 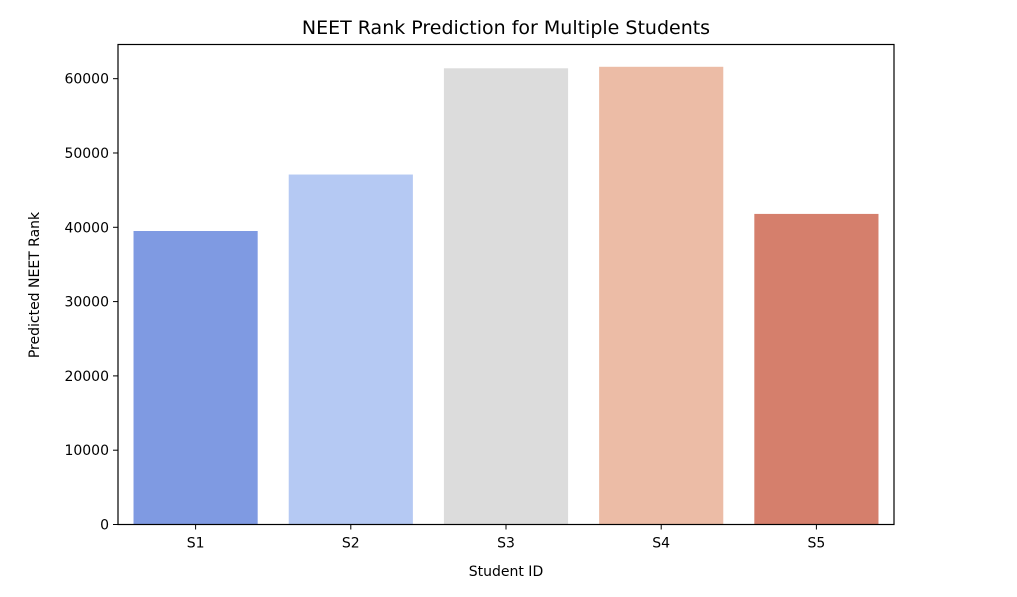 I want to click on bar-s3, so click(x=506, y=296).